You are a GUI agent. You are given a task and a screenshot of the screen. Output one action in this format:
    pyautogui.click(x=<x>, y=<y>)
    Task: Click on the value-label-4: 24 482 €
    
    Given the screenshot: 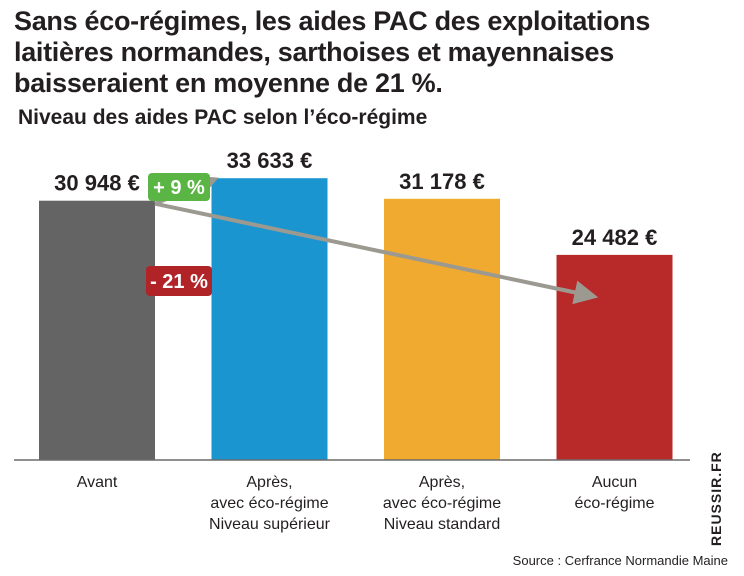 What is the action you would take?
    pyautogui.click(x=615, y=237)
    